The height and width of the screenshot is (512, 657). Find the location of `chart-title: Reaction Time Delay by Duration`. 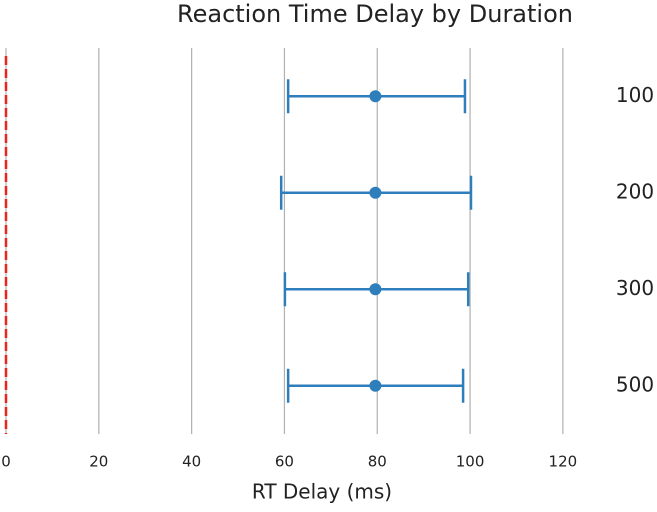

chart-title: Reaction Time Delay by Duration is located at coordinates (375, 14).